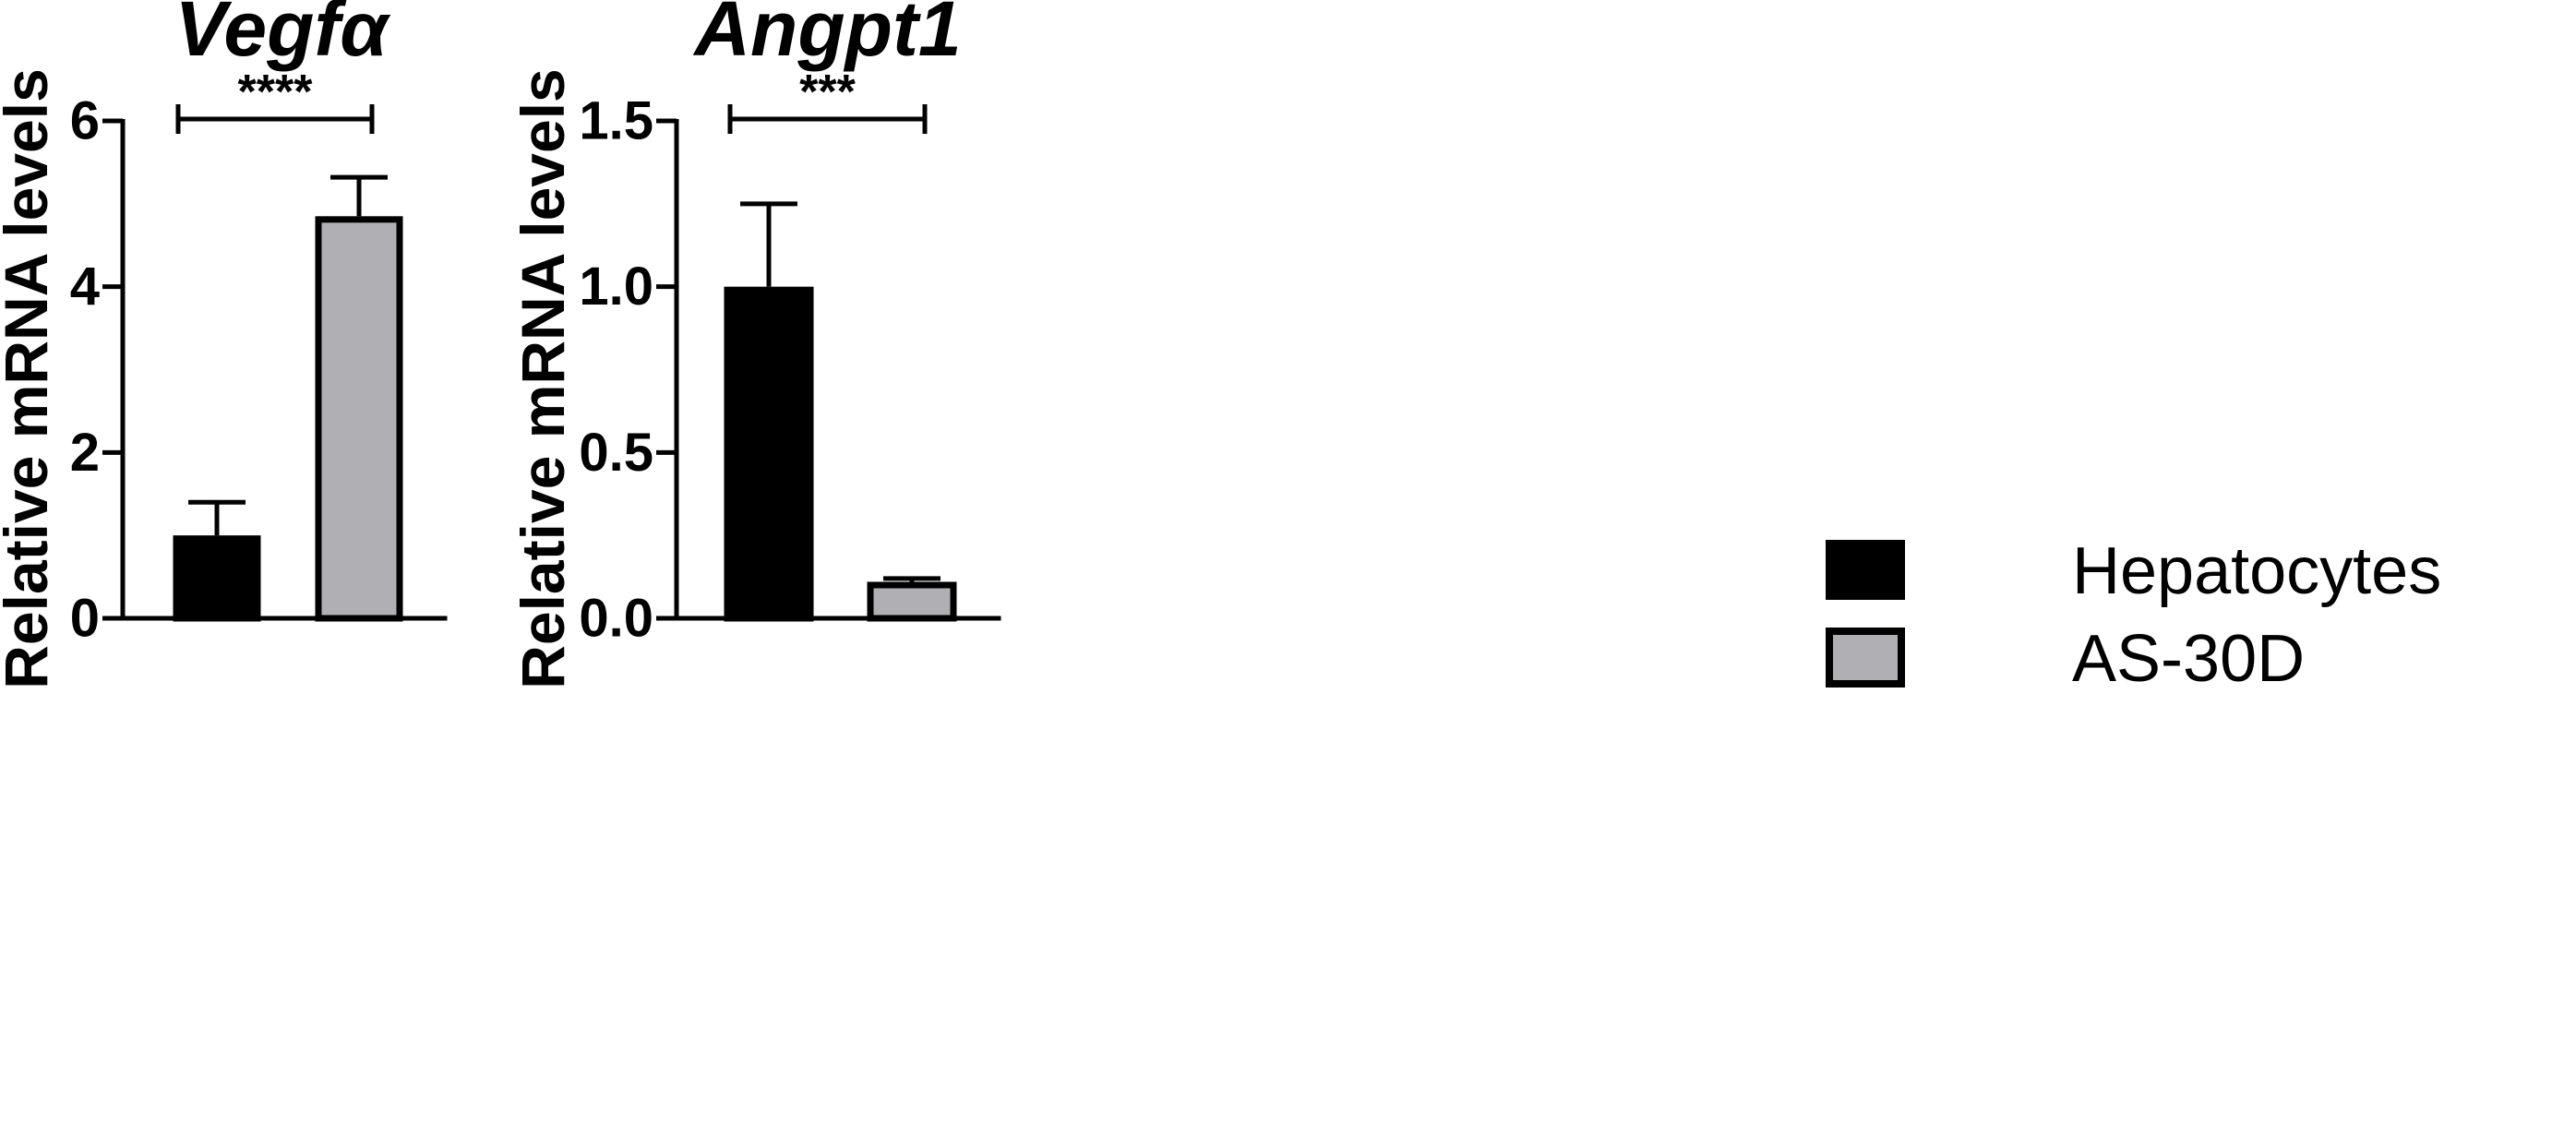 The image size is (2576, 1148). Describe the element at coordinates (283, 36) in the screenshot. I see `chart-title: Vegfα` at that location.